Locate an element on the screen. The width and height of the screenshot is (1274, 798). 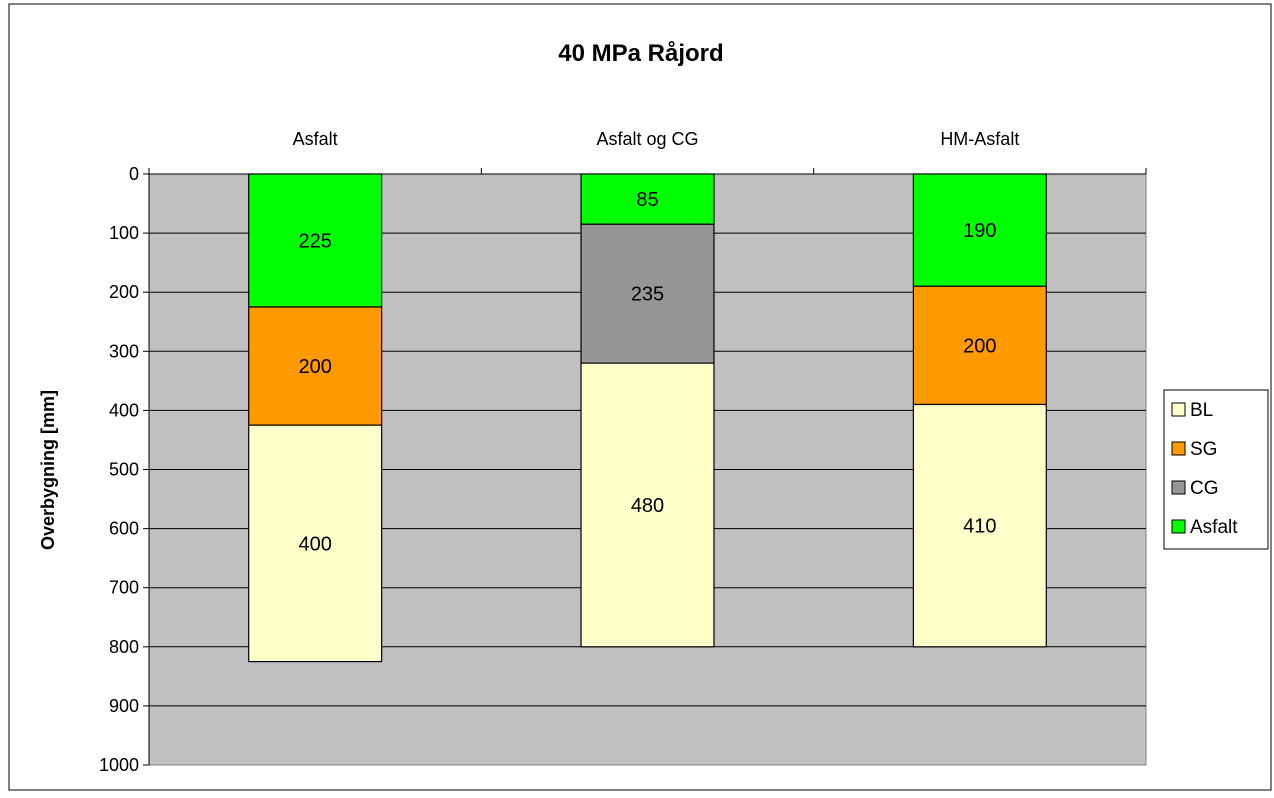
x-tick-label: Asfalt is located at coordinates (315, 139).